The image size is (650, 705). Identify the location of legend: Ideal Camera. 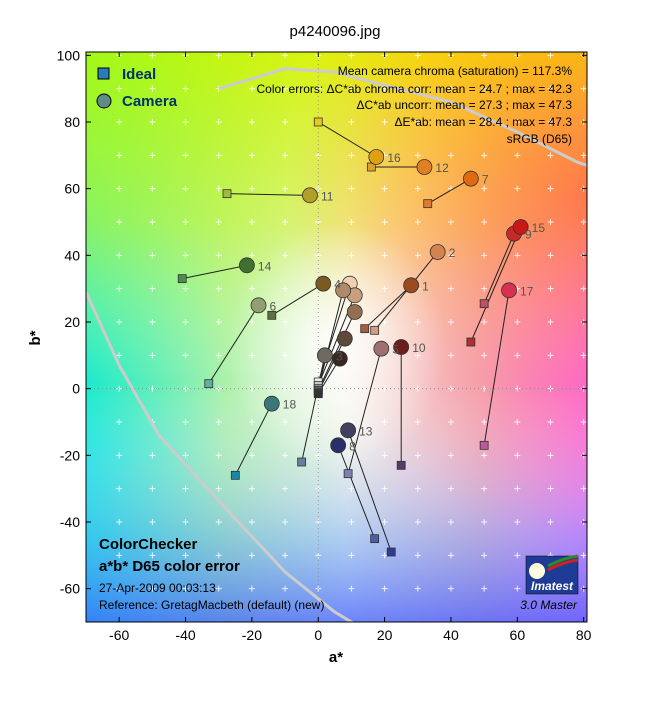
(137, 88).